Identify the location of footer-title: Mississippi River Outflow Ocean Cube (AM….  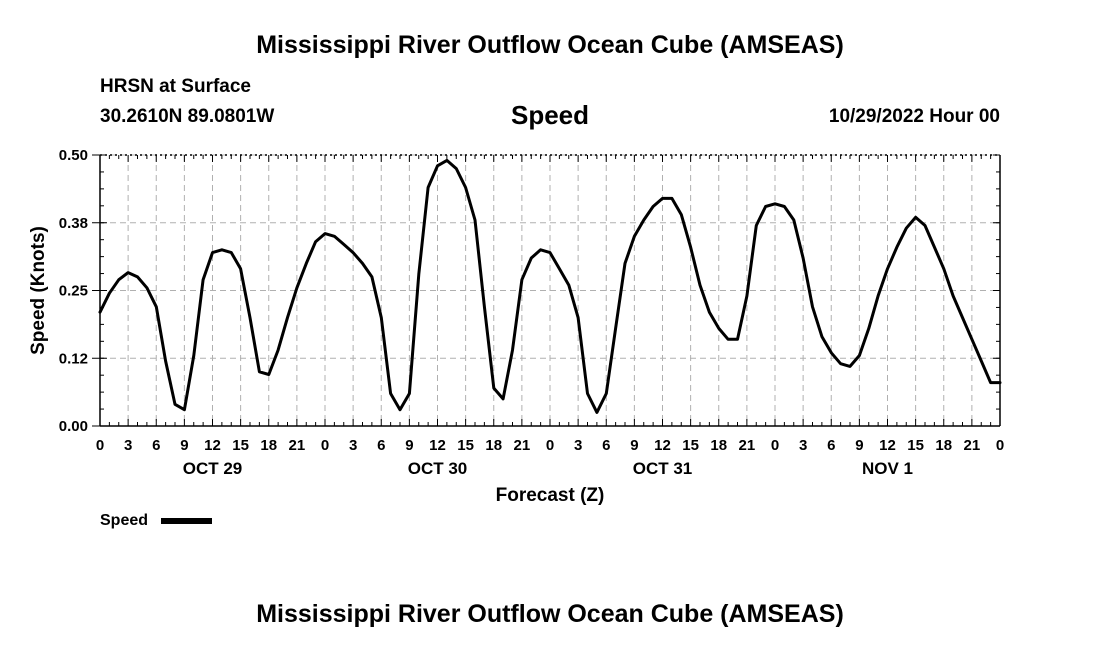
(550, 614).